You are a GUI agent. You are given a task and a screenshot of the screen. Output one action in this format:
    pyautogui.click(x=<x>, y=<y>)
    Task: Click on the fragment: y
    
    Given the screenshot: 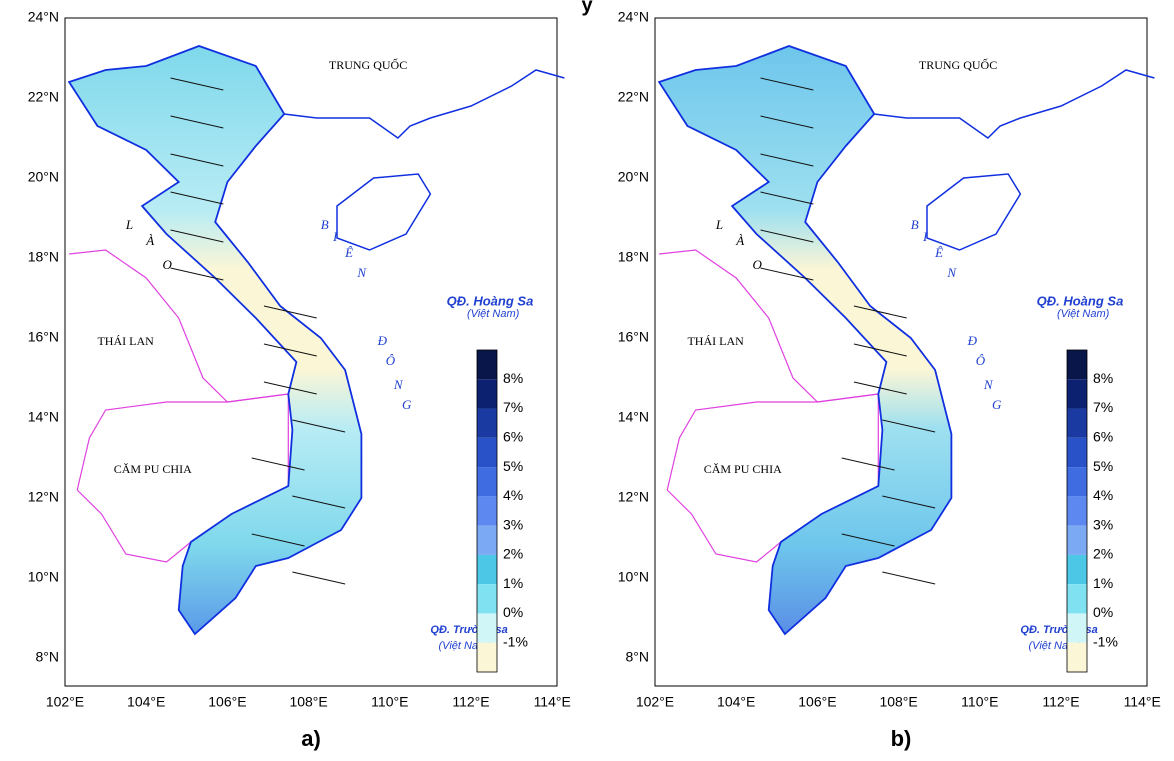 What is the action you would take?
    pyautogui.click(x=587, y=8)
    